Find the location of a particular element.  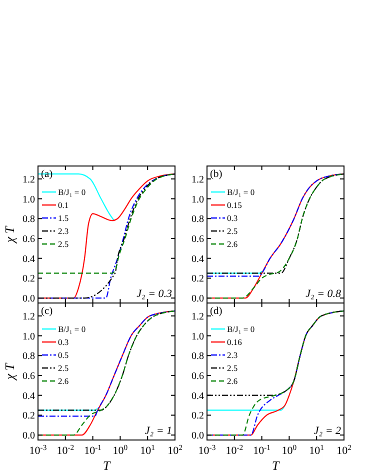

legend-label: 0.5 is located at coordinates (63, 355).